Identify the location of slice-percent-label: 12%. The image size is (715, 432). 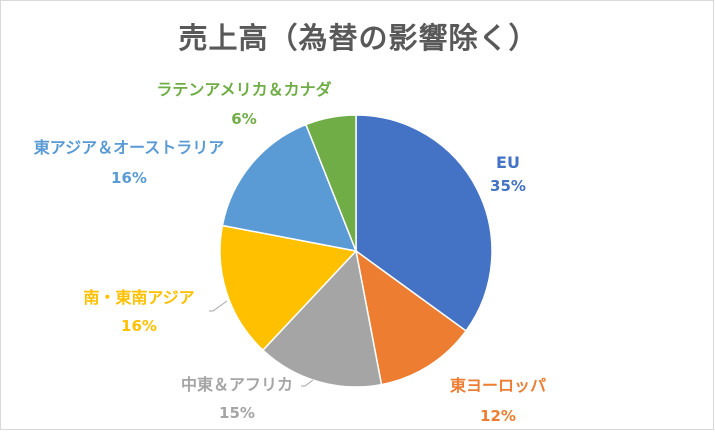
(498, 416).